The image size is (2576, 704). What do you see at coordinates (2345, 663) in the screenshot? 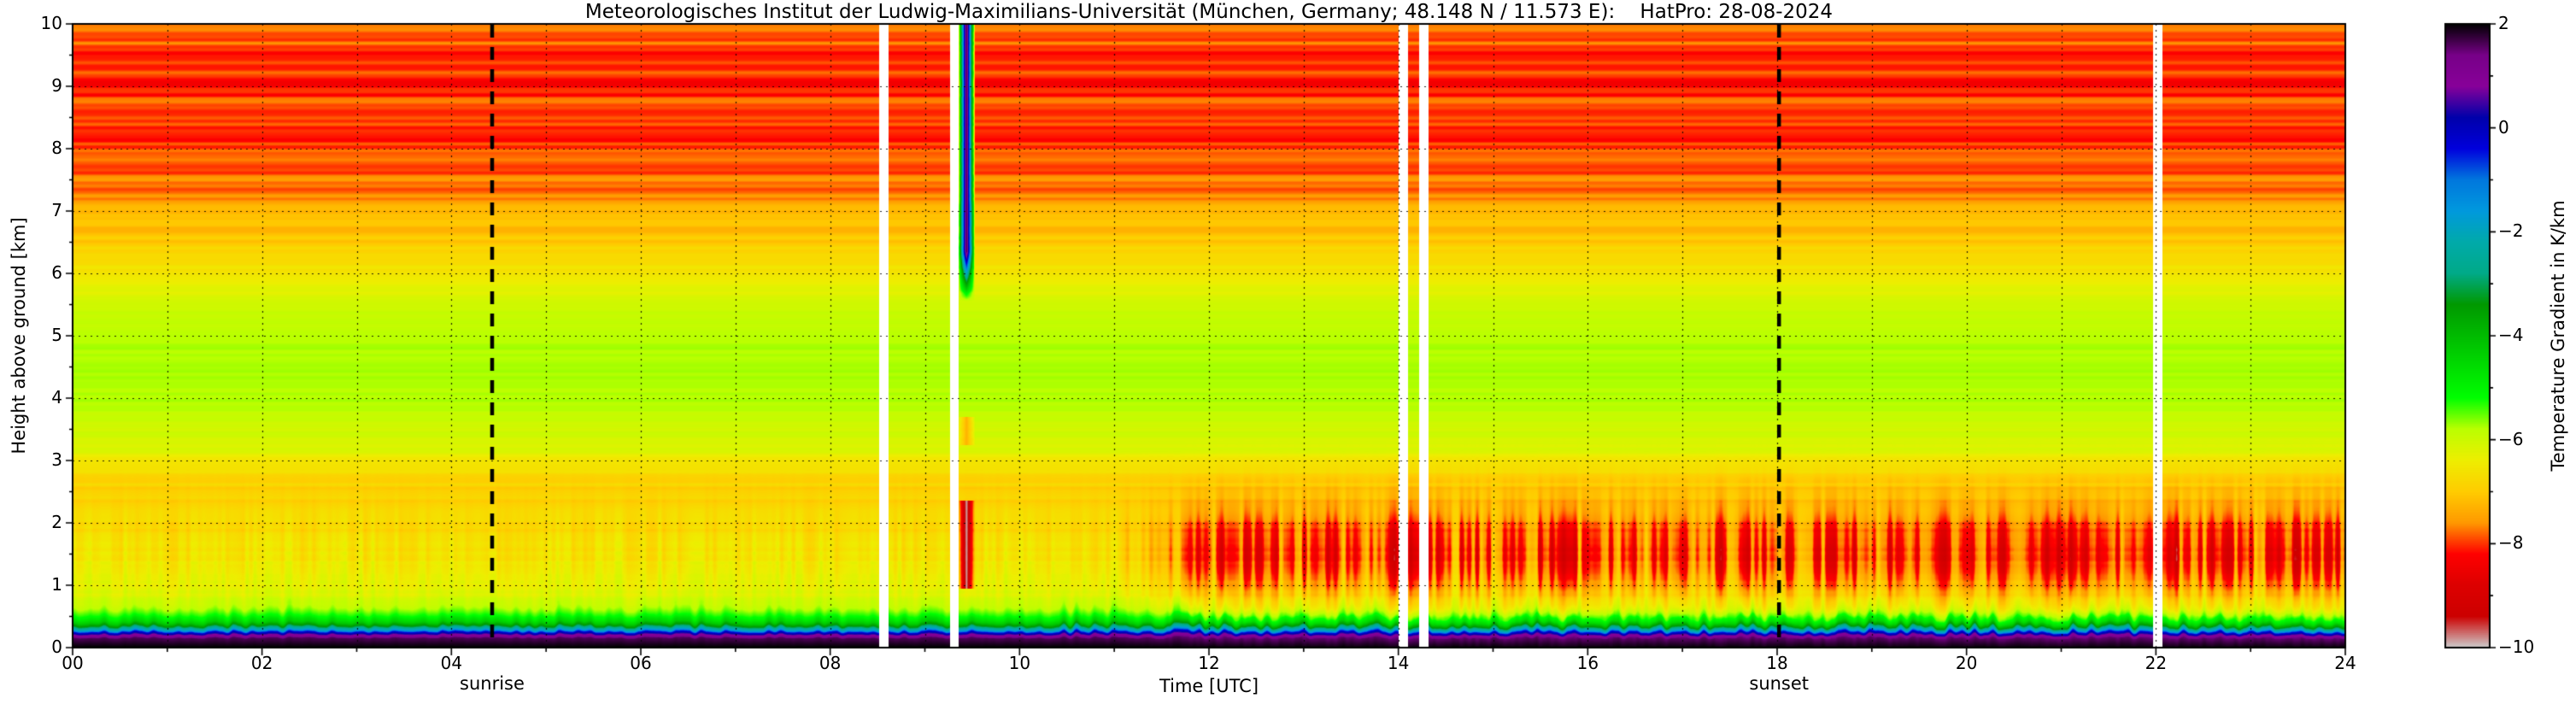
I see `x-tick-label: 24` at bounding box center [2345, 663].